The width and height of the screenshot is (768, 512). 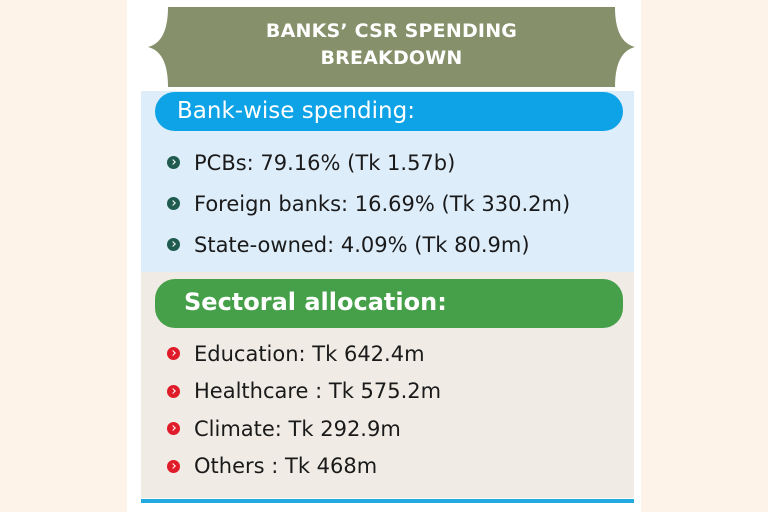 I want to click on bottom-divider, so click(x=387, y=501).